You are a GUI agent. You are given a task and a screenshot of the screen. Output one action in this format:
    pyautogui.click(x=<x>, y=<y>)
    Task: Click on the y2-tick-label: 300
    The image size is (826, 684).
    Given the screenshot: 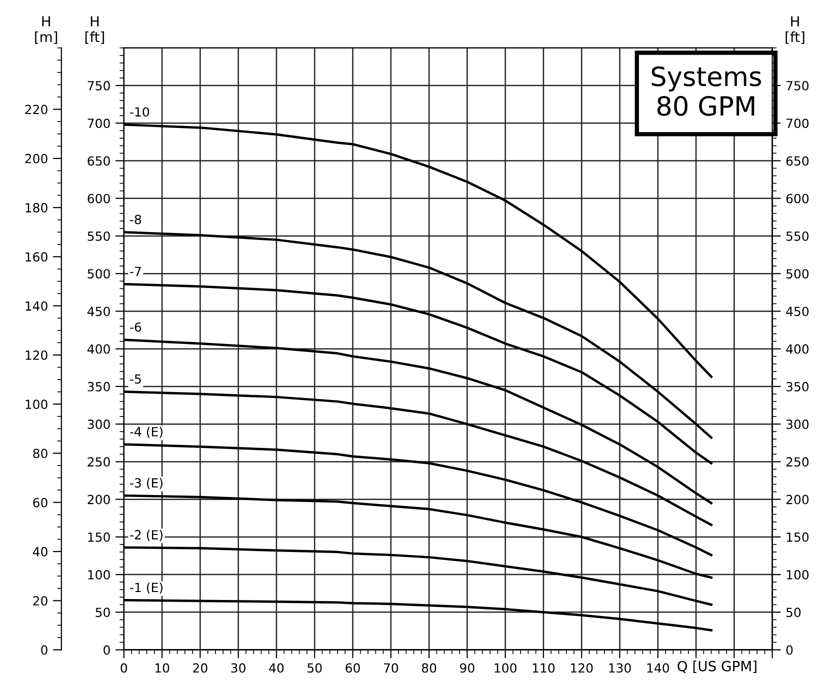 What is the action you would take?
    pyautogui.click(x=797, y=425)
    